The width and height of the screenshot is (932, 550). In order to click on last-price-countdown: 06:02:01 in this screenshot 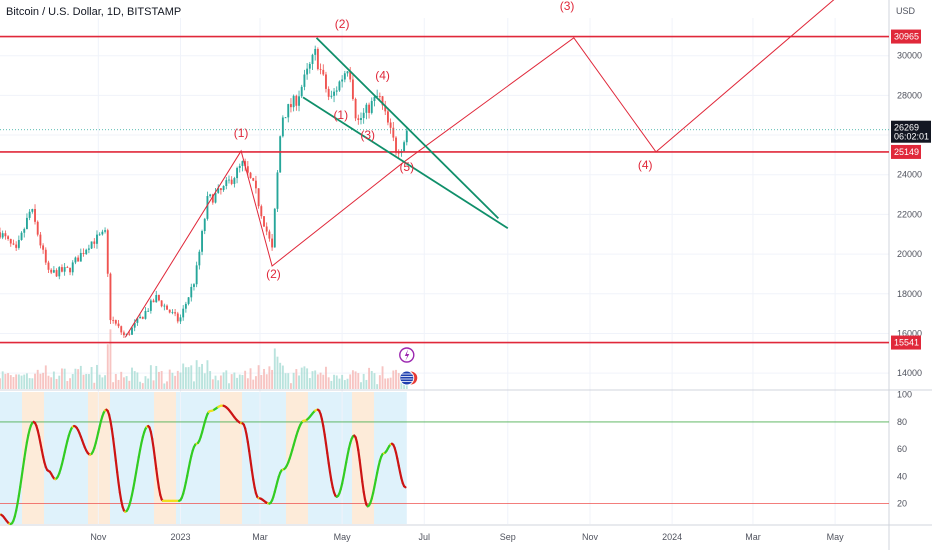, I will do `click(911, 137)`.